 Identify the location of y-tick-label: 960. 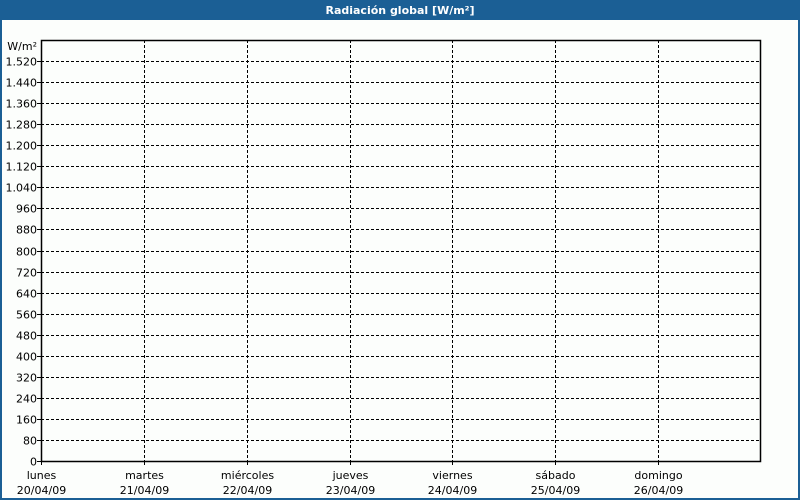
(26, 209).